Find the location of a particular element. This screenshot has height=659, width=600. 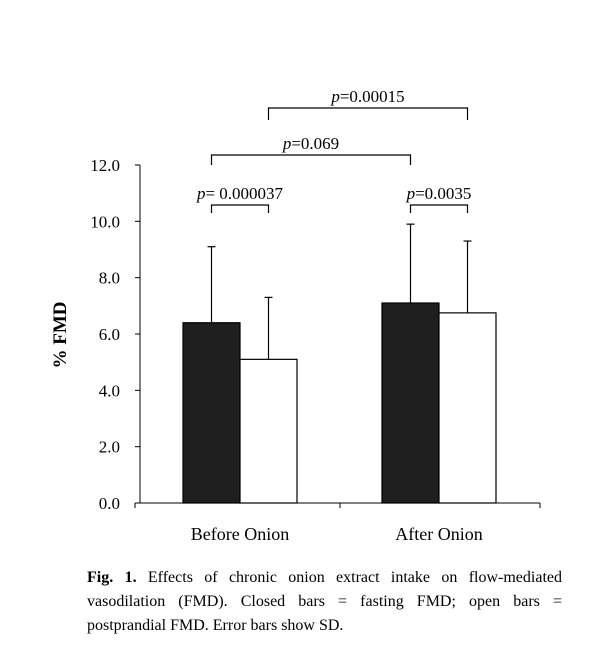

y-tick-label: 10.0 is located at coordinates (105, 221).